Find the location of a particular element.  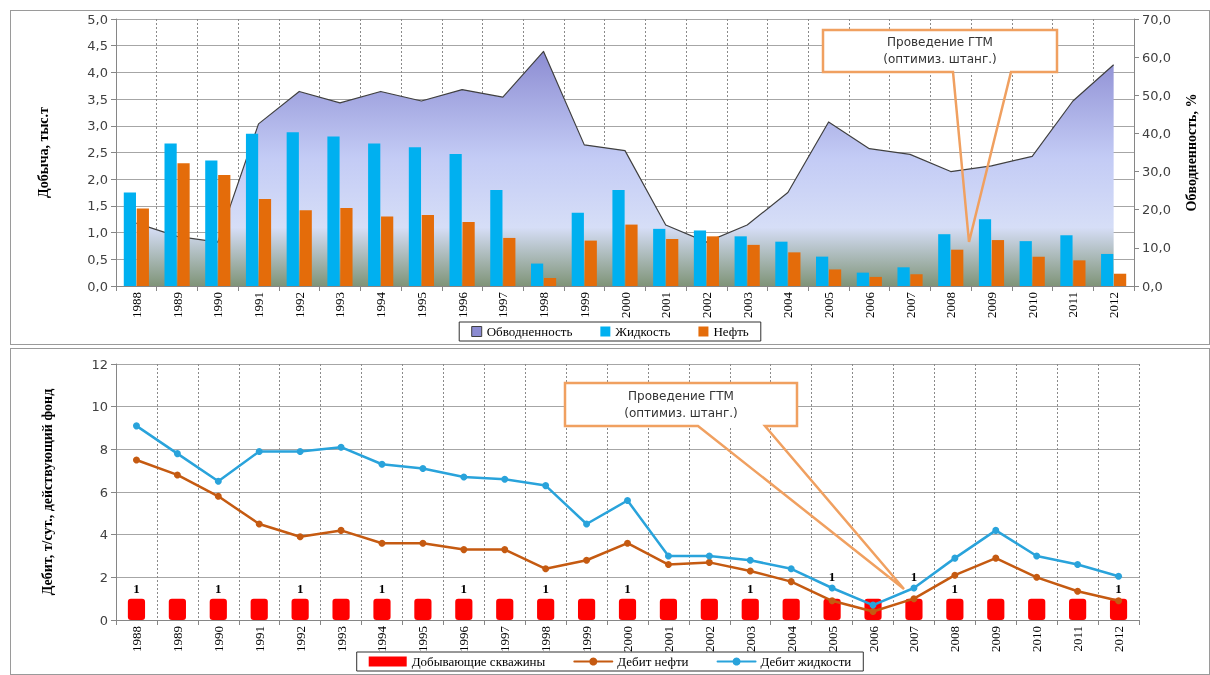

legend-label: Дебит нефти is located at coordinates (653, 661).